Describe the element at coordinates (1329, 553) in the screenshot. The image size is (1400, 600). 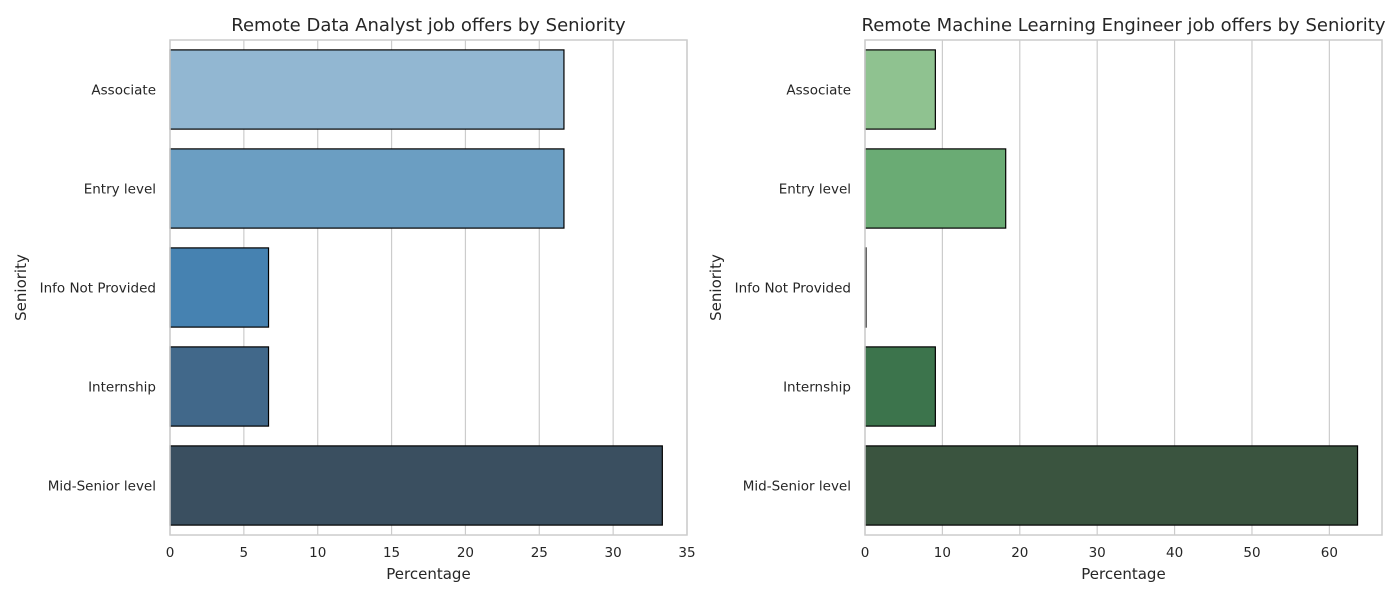
I see `x-tick-label: 60` at that location.